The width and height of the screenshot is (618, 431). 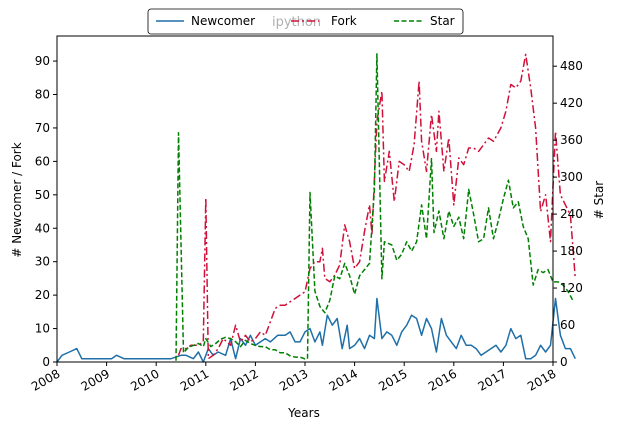 What do you see at coordinates (442, 21) in the screenshot?
I see `legend-label-star: Star` at bounding box center [442, 21].